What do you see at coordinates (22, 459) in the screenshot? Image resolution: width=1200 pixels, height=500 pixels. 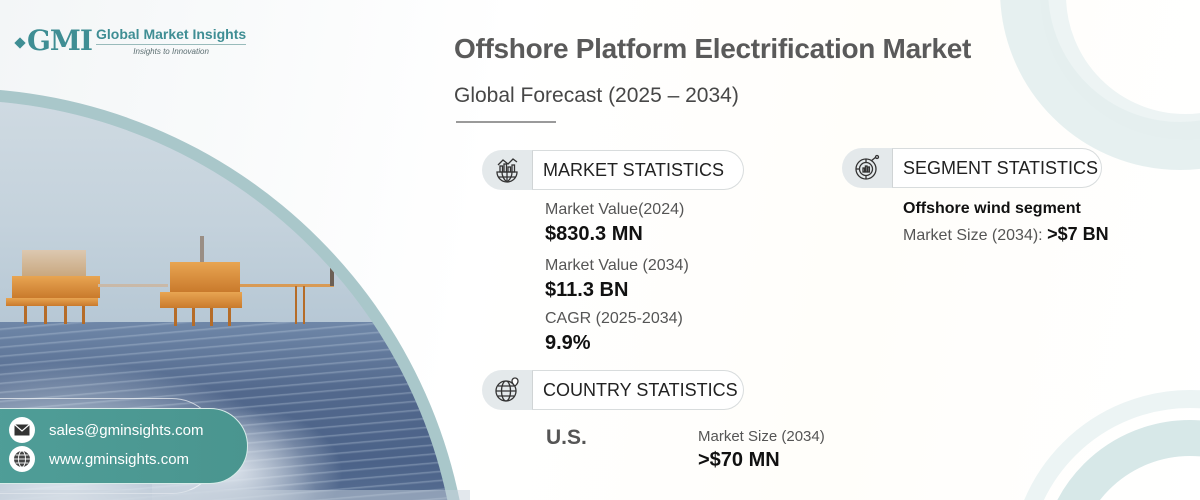 I see `globe-icon` at bounding box center [22, 459].